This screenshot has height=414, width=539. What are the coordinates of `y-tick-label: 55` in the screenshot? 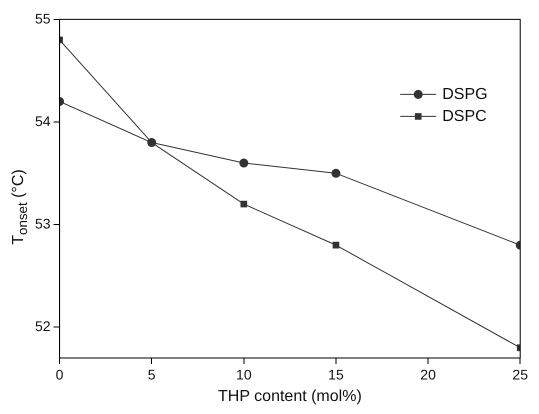 It's located at (42, 18).